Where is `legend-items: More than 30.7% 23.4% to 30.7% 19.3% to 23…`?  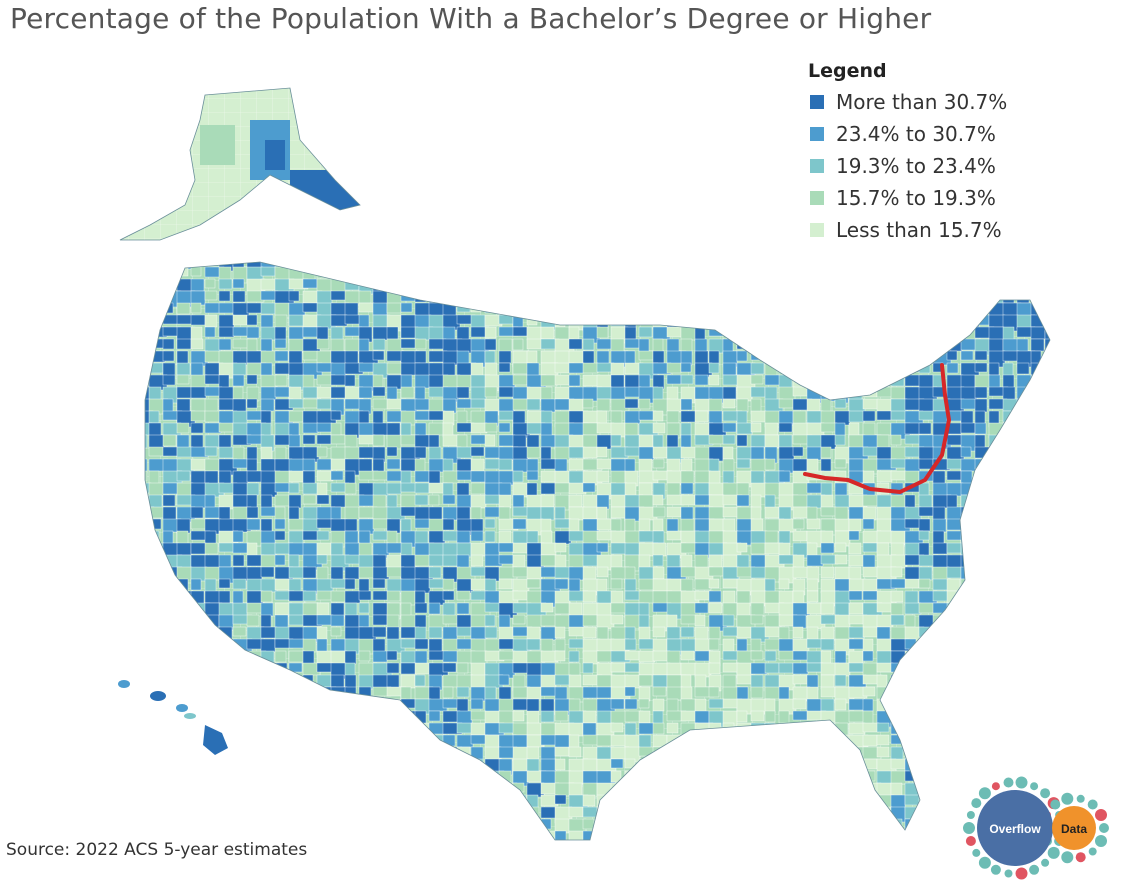
legend-items: More than 30.7% 23.4% to 30.7% 19.3% to 23… is located at coordinates (907, 166).